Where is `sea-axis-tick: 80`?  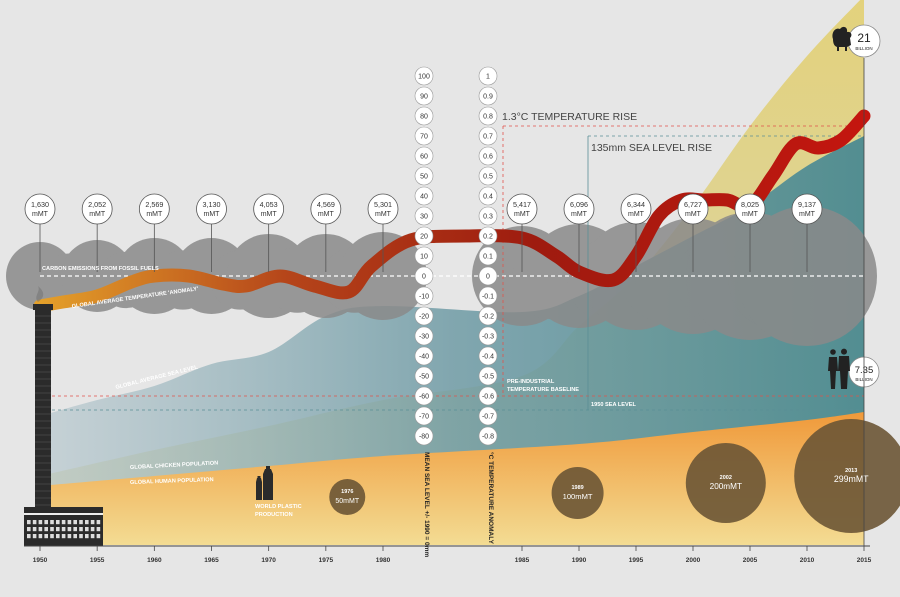 sea-axis-tick: 80 is located at coordinates (424, 117).